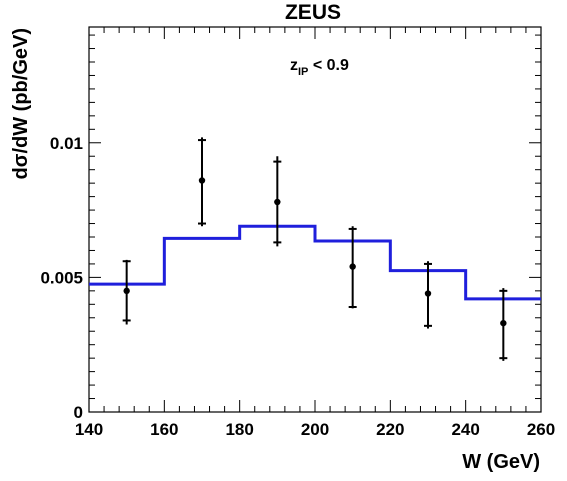  Describe the element at coordinates (239, 429) in the screenshot. I see `x-tick-label: 180` at that location.